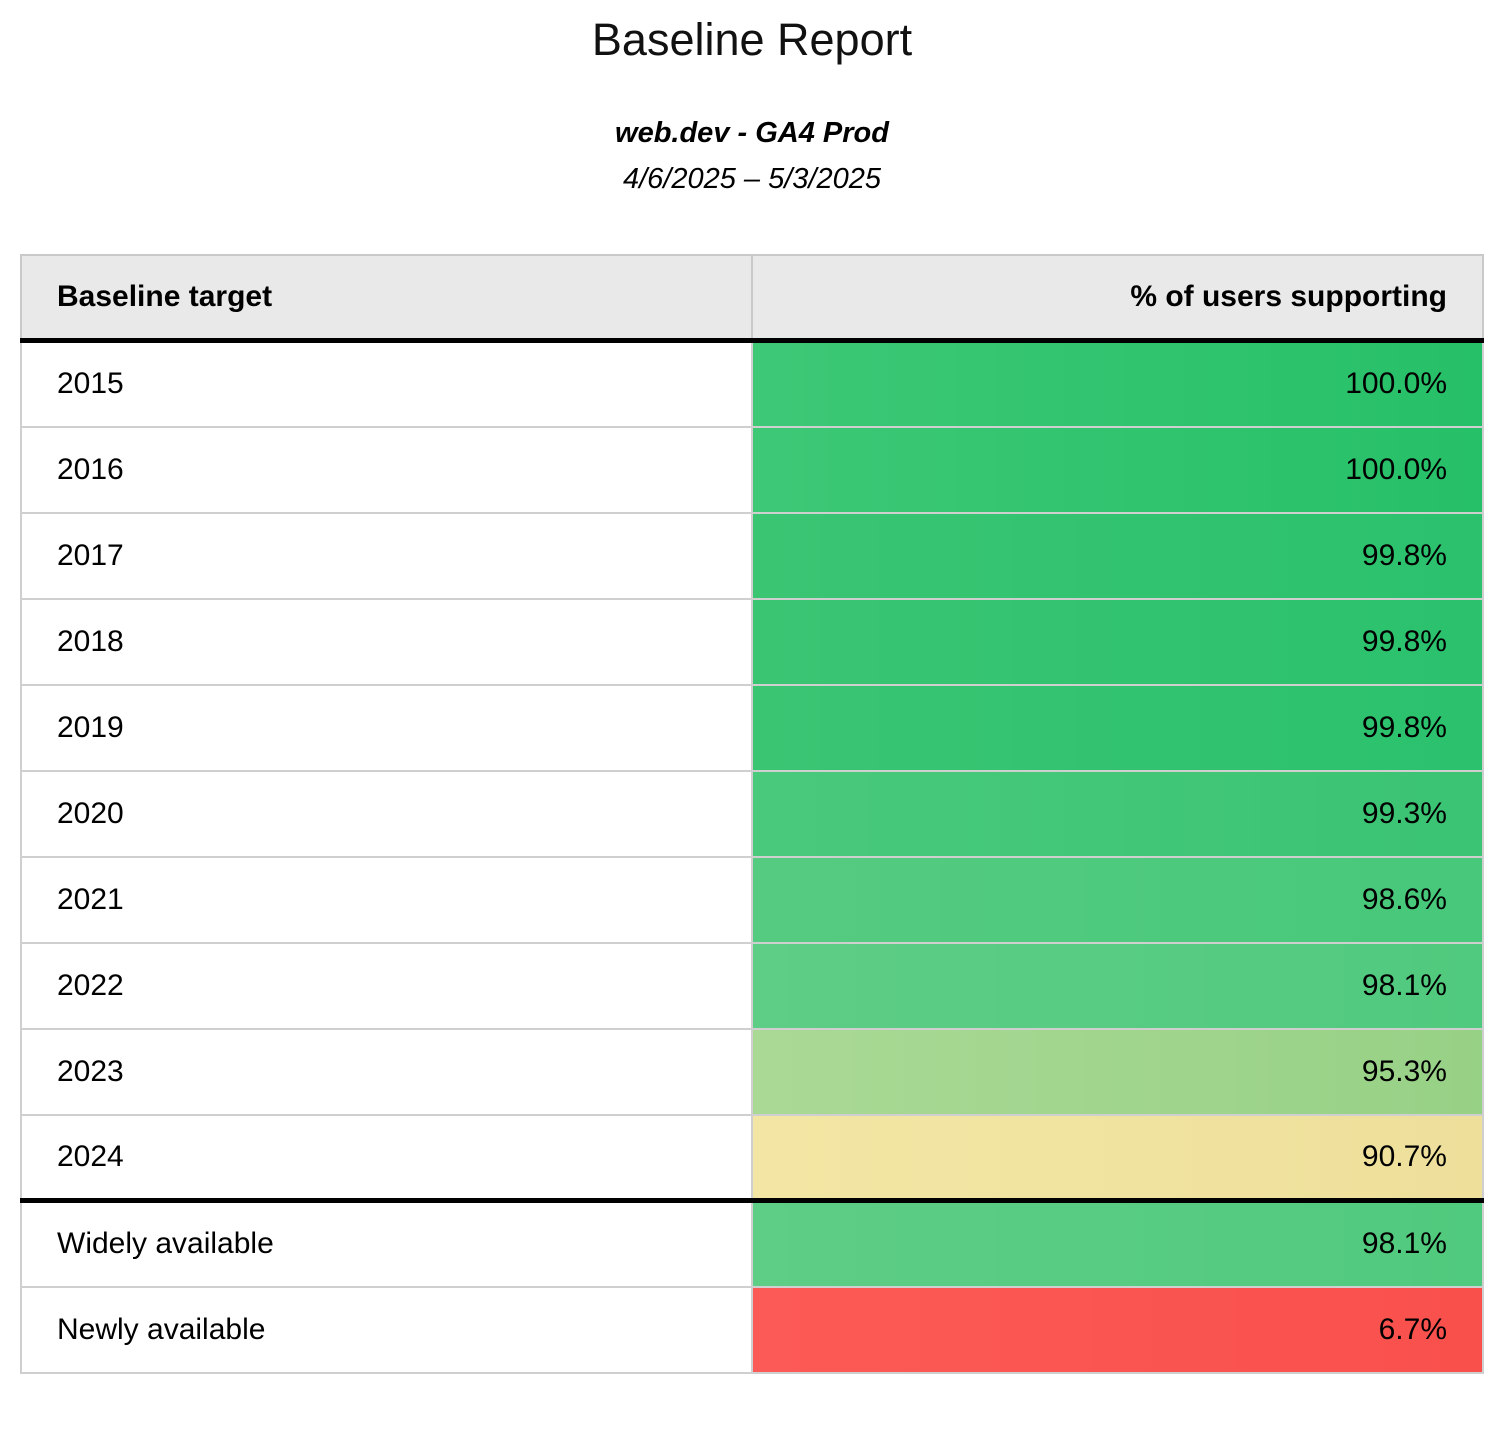  Describe the element at coordinates (1117, 813) in the screenshot. I see `percent-supporting-cell: 99.3%` at that location.